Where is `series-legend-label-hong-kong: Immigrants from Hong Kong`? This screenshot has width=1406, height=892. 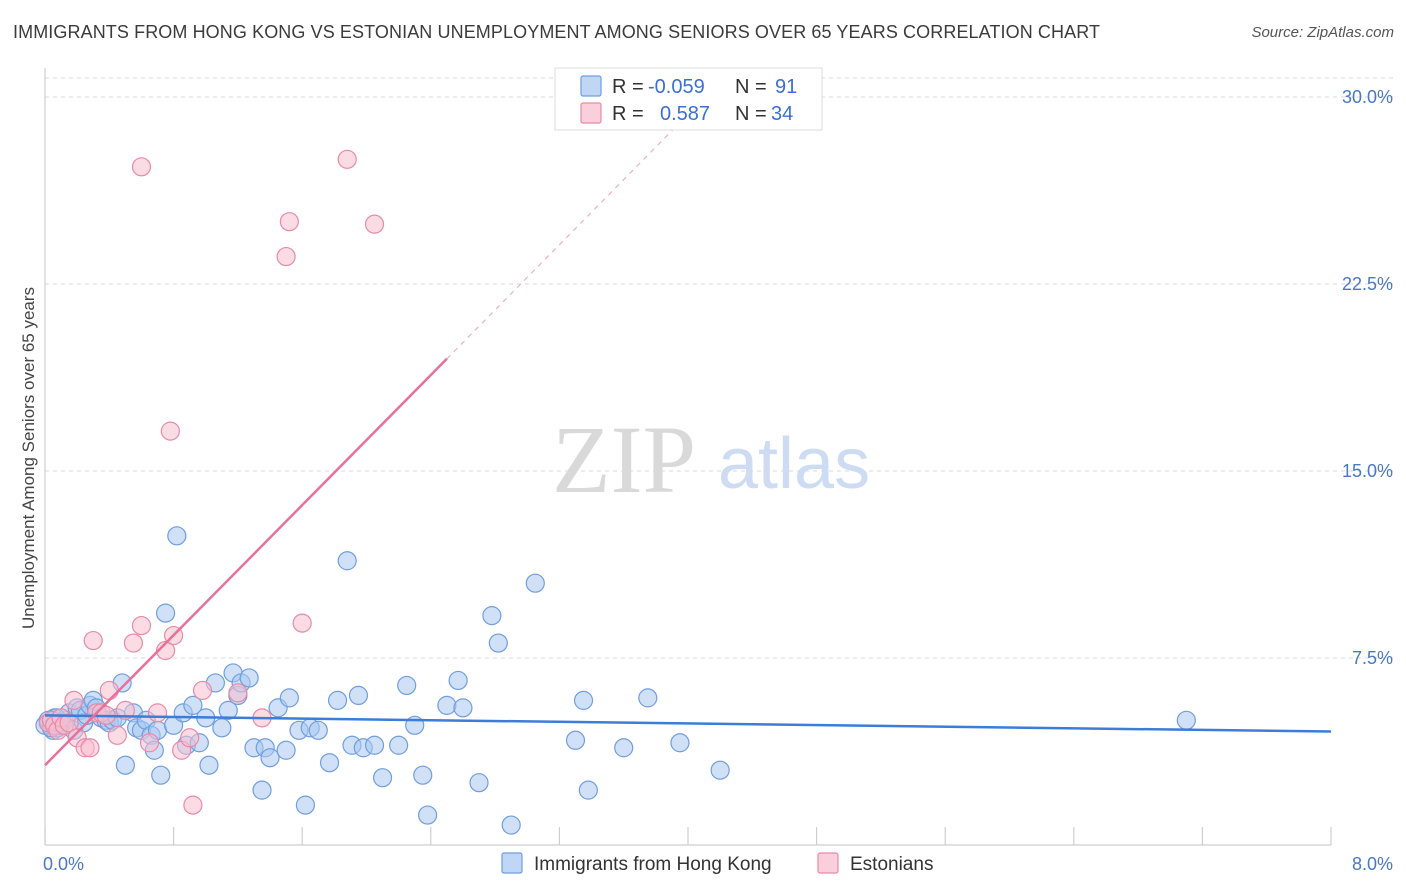 series-legend-label-hong-kong: Immigrants from Hong Kong is located at coordinates (653, 864).